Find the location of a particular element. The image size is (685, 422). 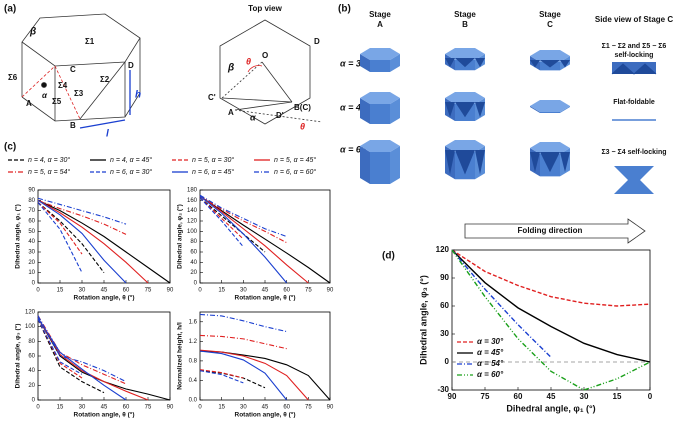

vertex-dot is located at coordinates (44, 85).